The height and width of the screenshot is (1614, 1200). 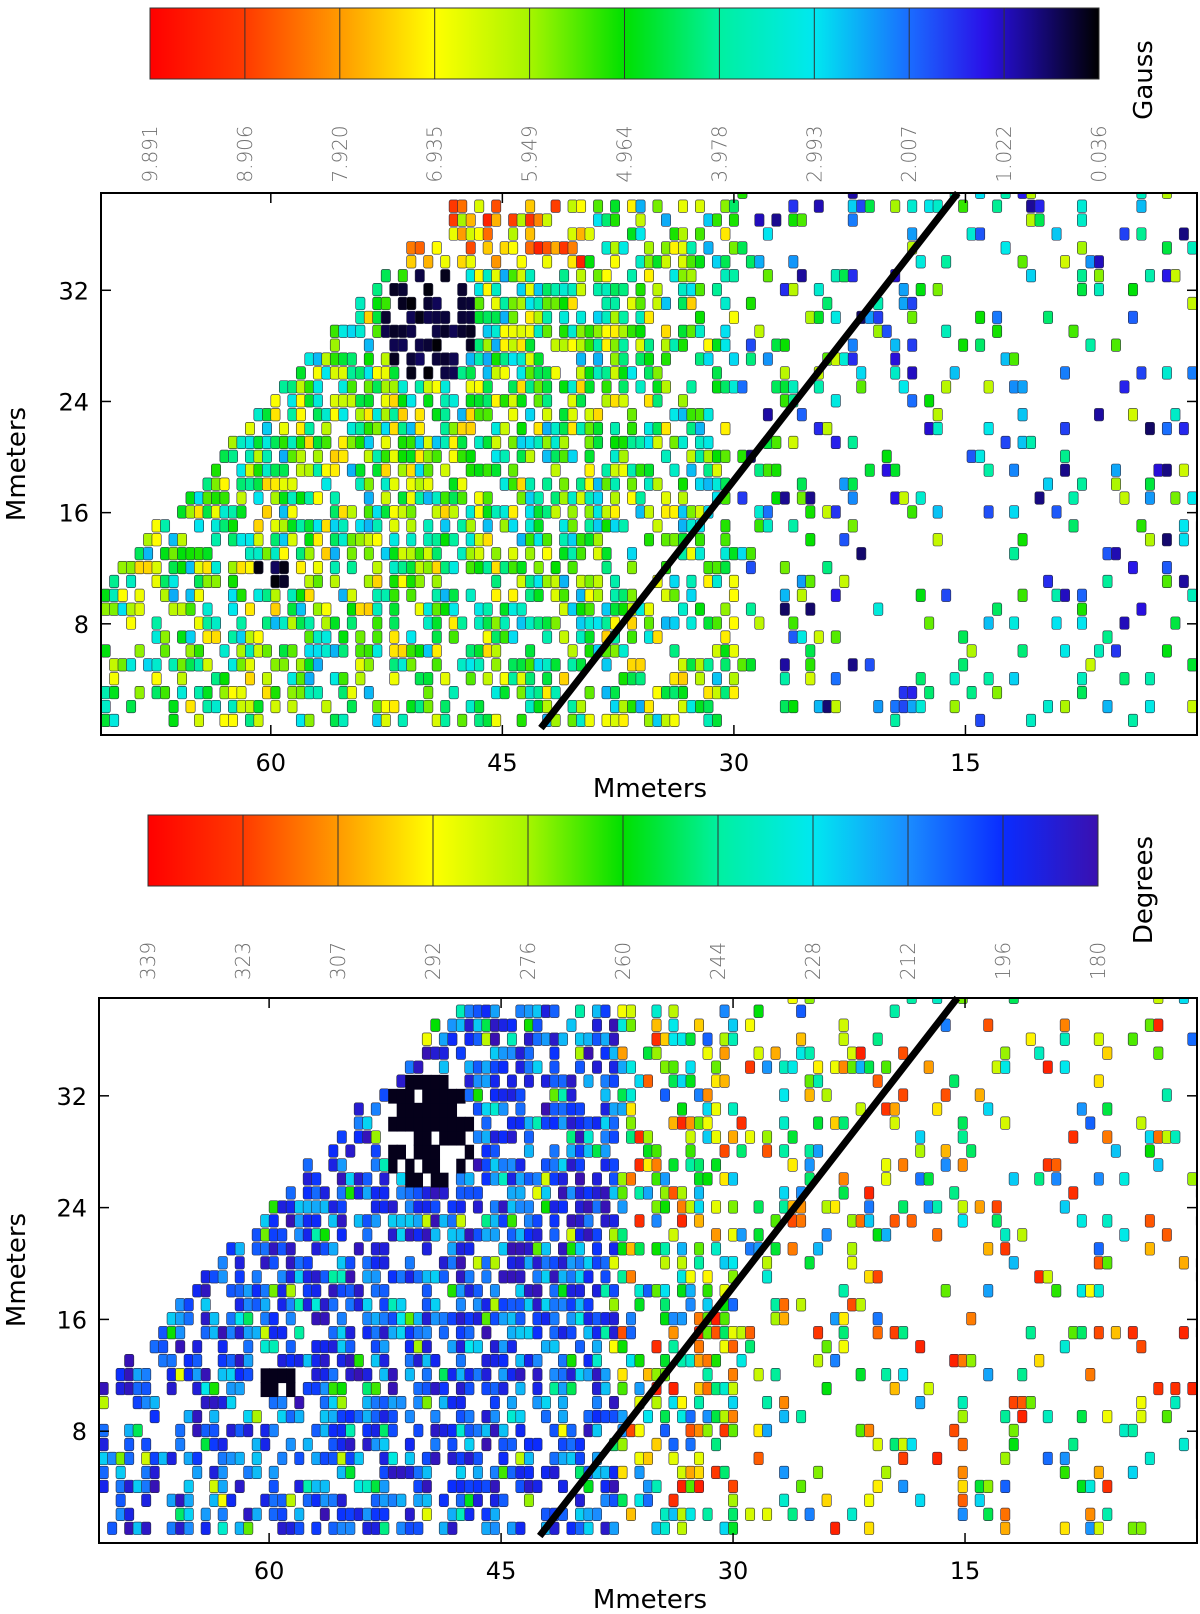 What do you see at coordinates (338, 961) in the screenshot?
I see `degrees-colorbar-tick-label: 307` at bounding box center [338, 961].